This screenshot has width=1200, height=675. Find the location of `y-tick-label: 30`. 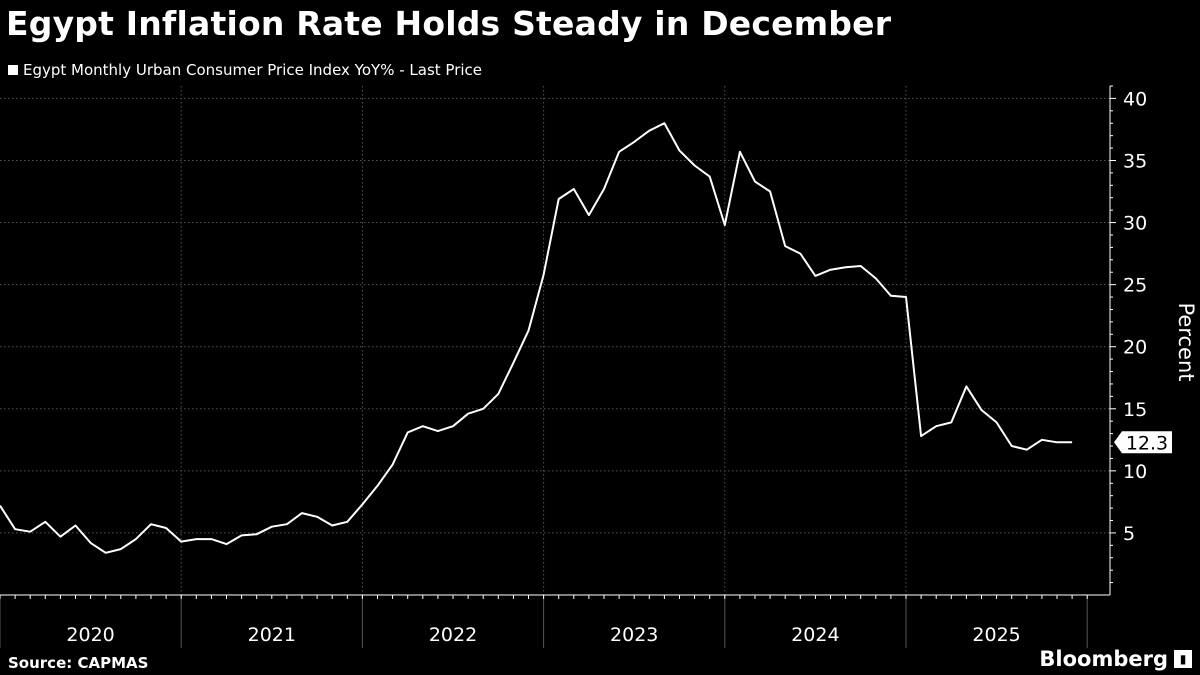

y-tick-label: 30 is located at coordinates (1135, 224).